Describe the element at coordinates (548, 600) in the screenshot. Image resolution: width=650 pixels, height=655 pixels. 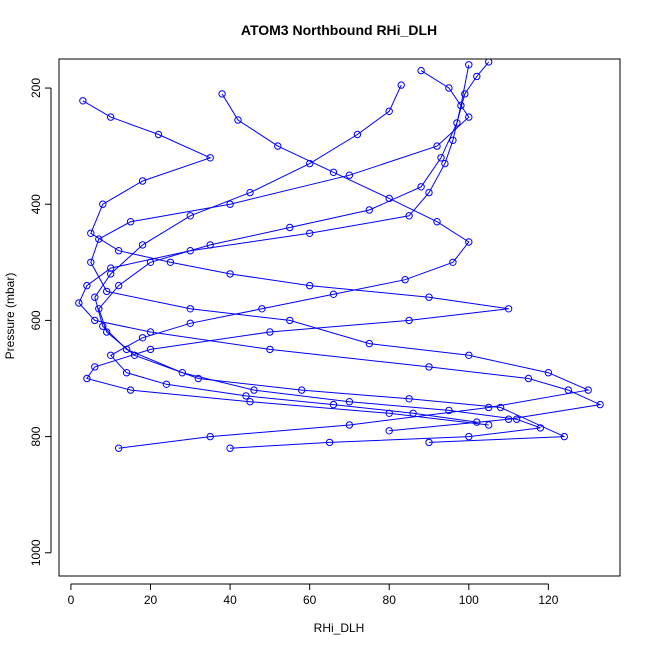
I see `x-tick-label: 120` at that location.